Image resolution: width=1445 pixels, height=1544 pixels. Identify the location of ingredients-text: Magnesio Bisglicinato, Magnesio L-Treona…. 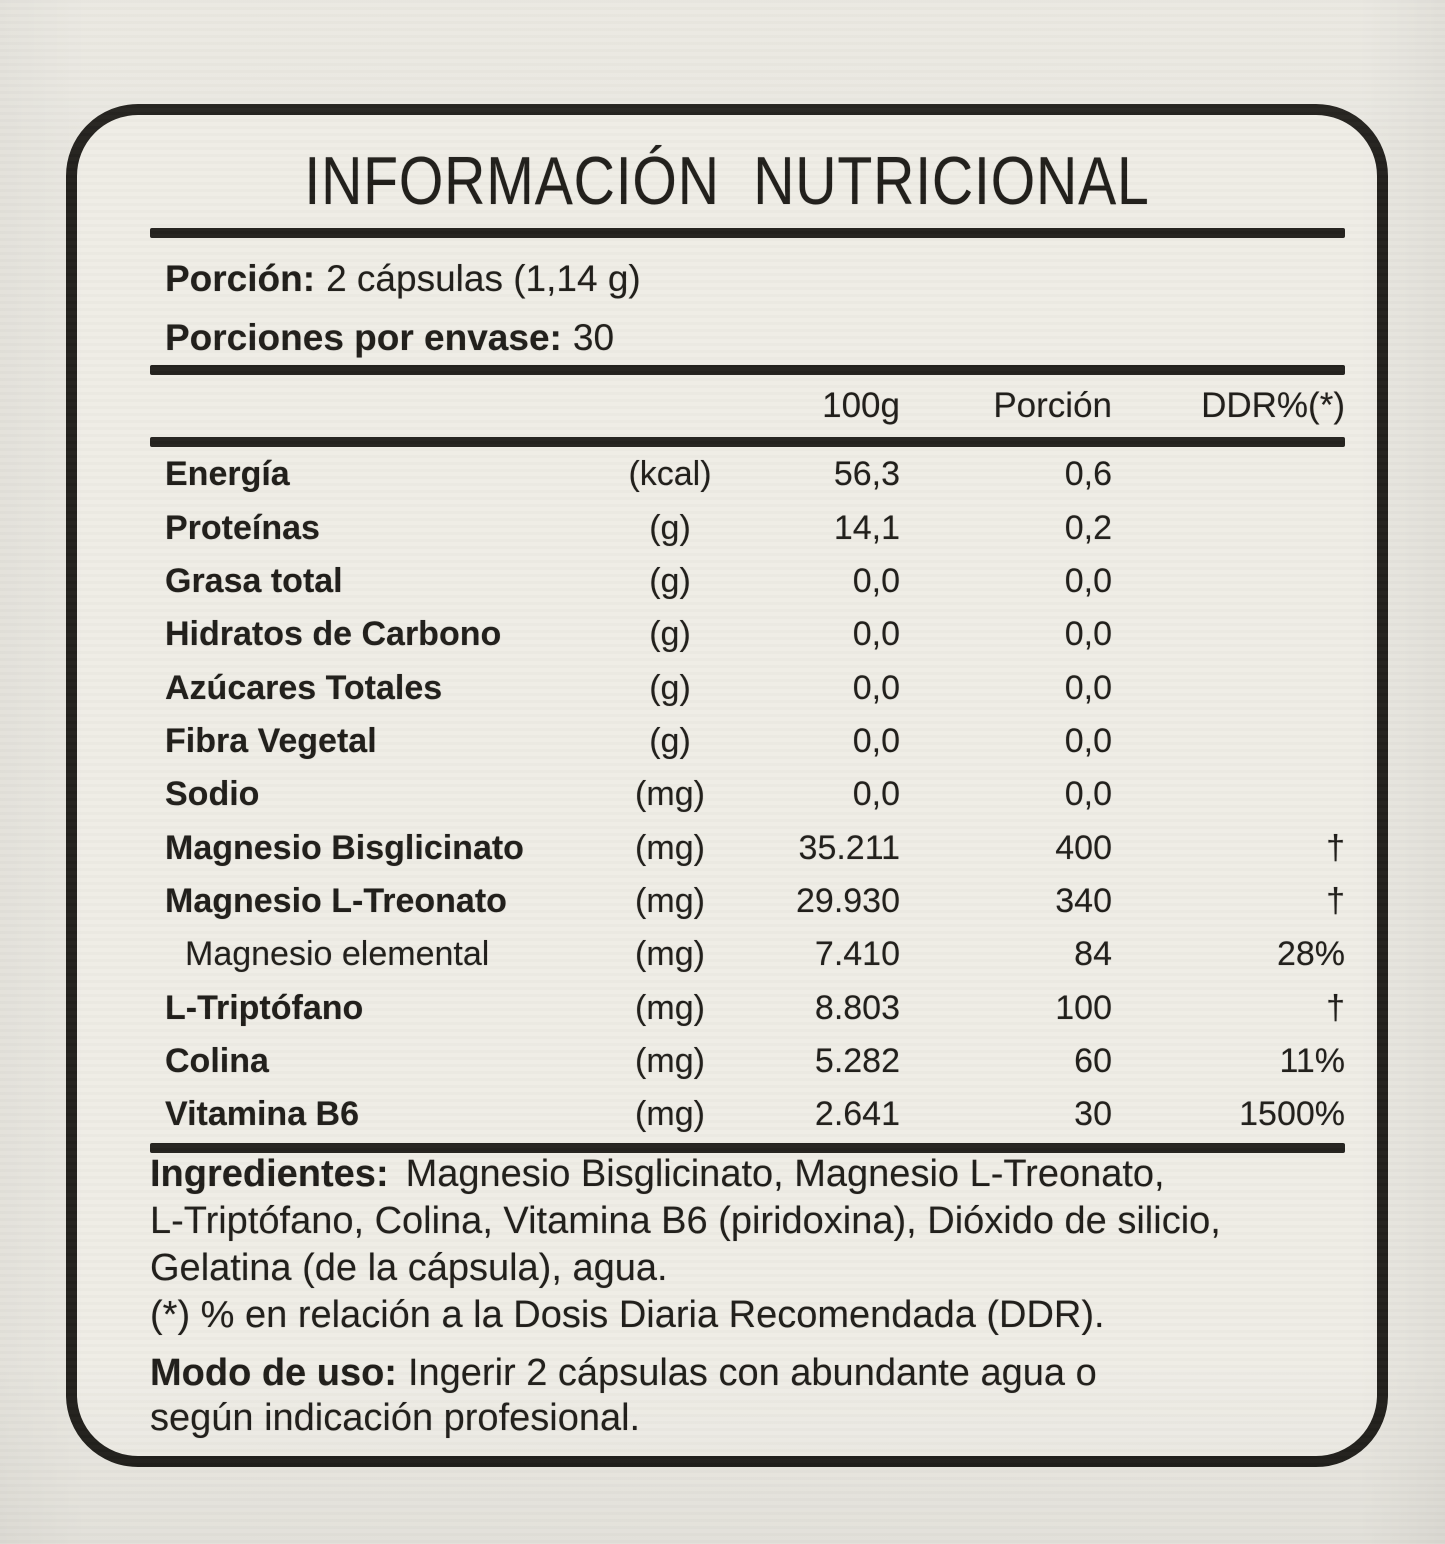
(785, 1174).